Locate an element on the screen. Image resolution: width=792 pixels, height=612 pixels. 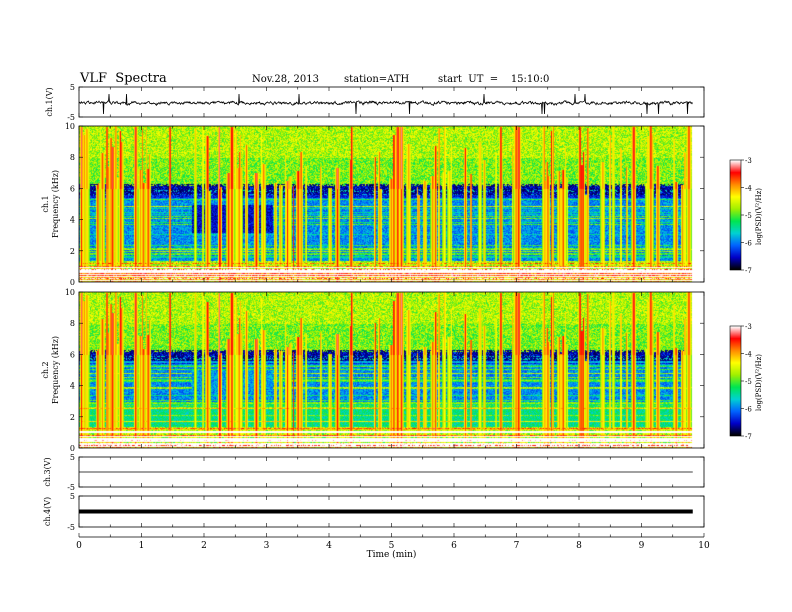
x-tick-label: 2 is located at coordinates (204, 546).